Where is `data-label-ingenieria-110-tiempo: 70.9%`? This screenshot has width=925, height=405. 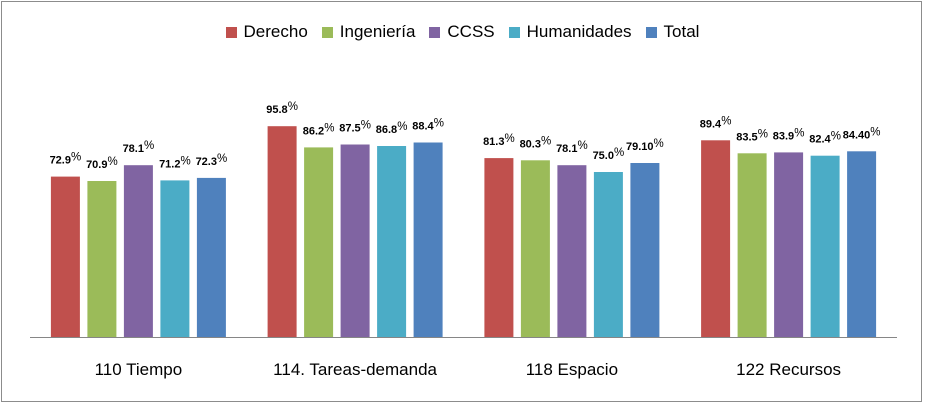
data-label-ingenieria-110-tiempo: 70.9% is located at coordinates (102, 163).